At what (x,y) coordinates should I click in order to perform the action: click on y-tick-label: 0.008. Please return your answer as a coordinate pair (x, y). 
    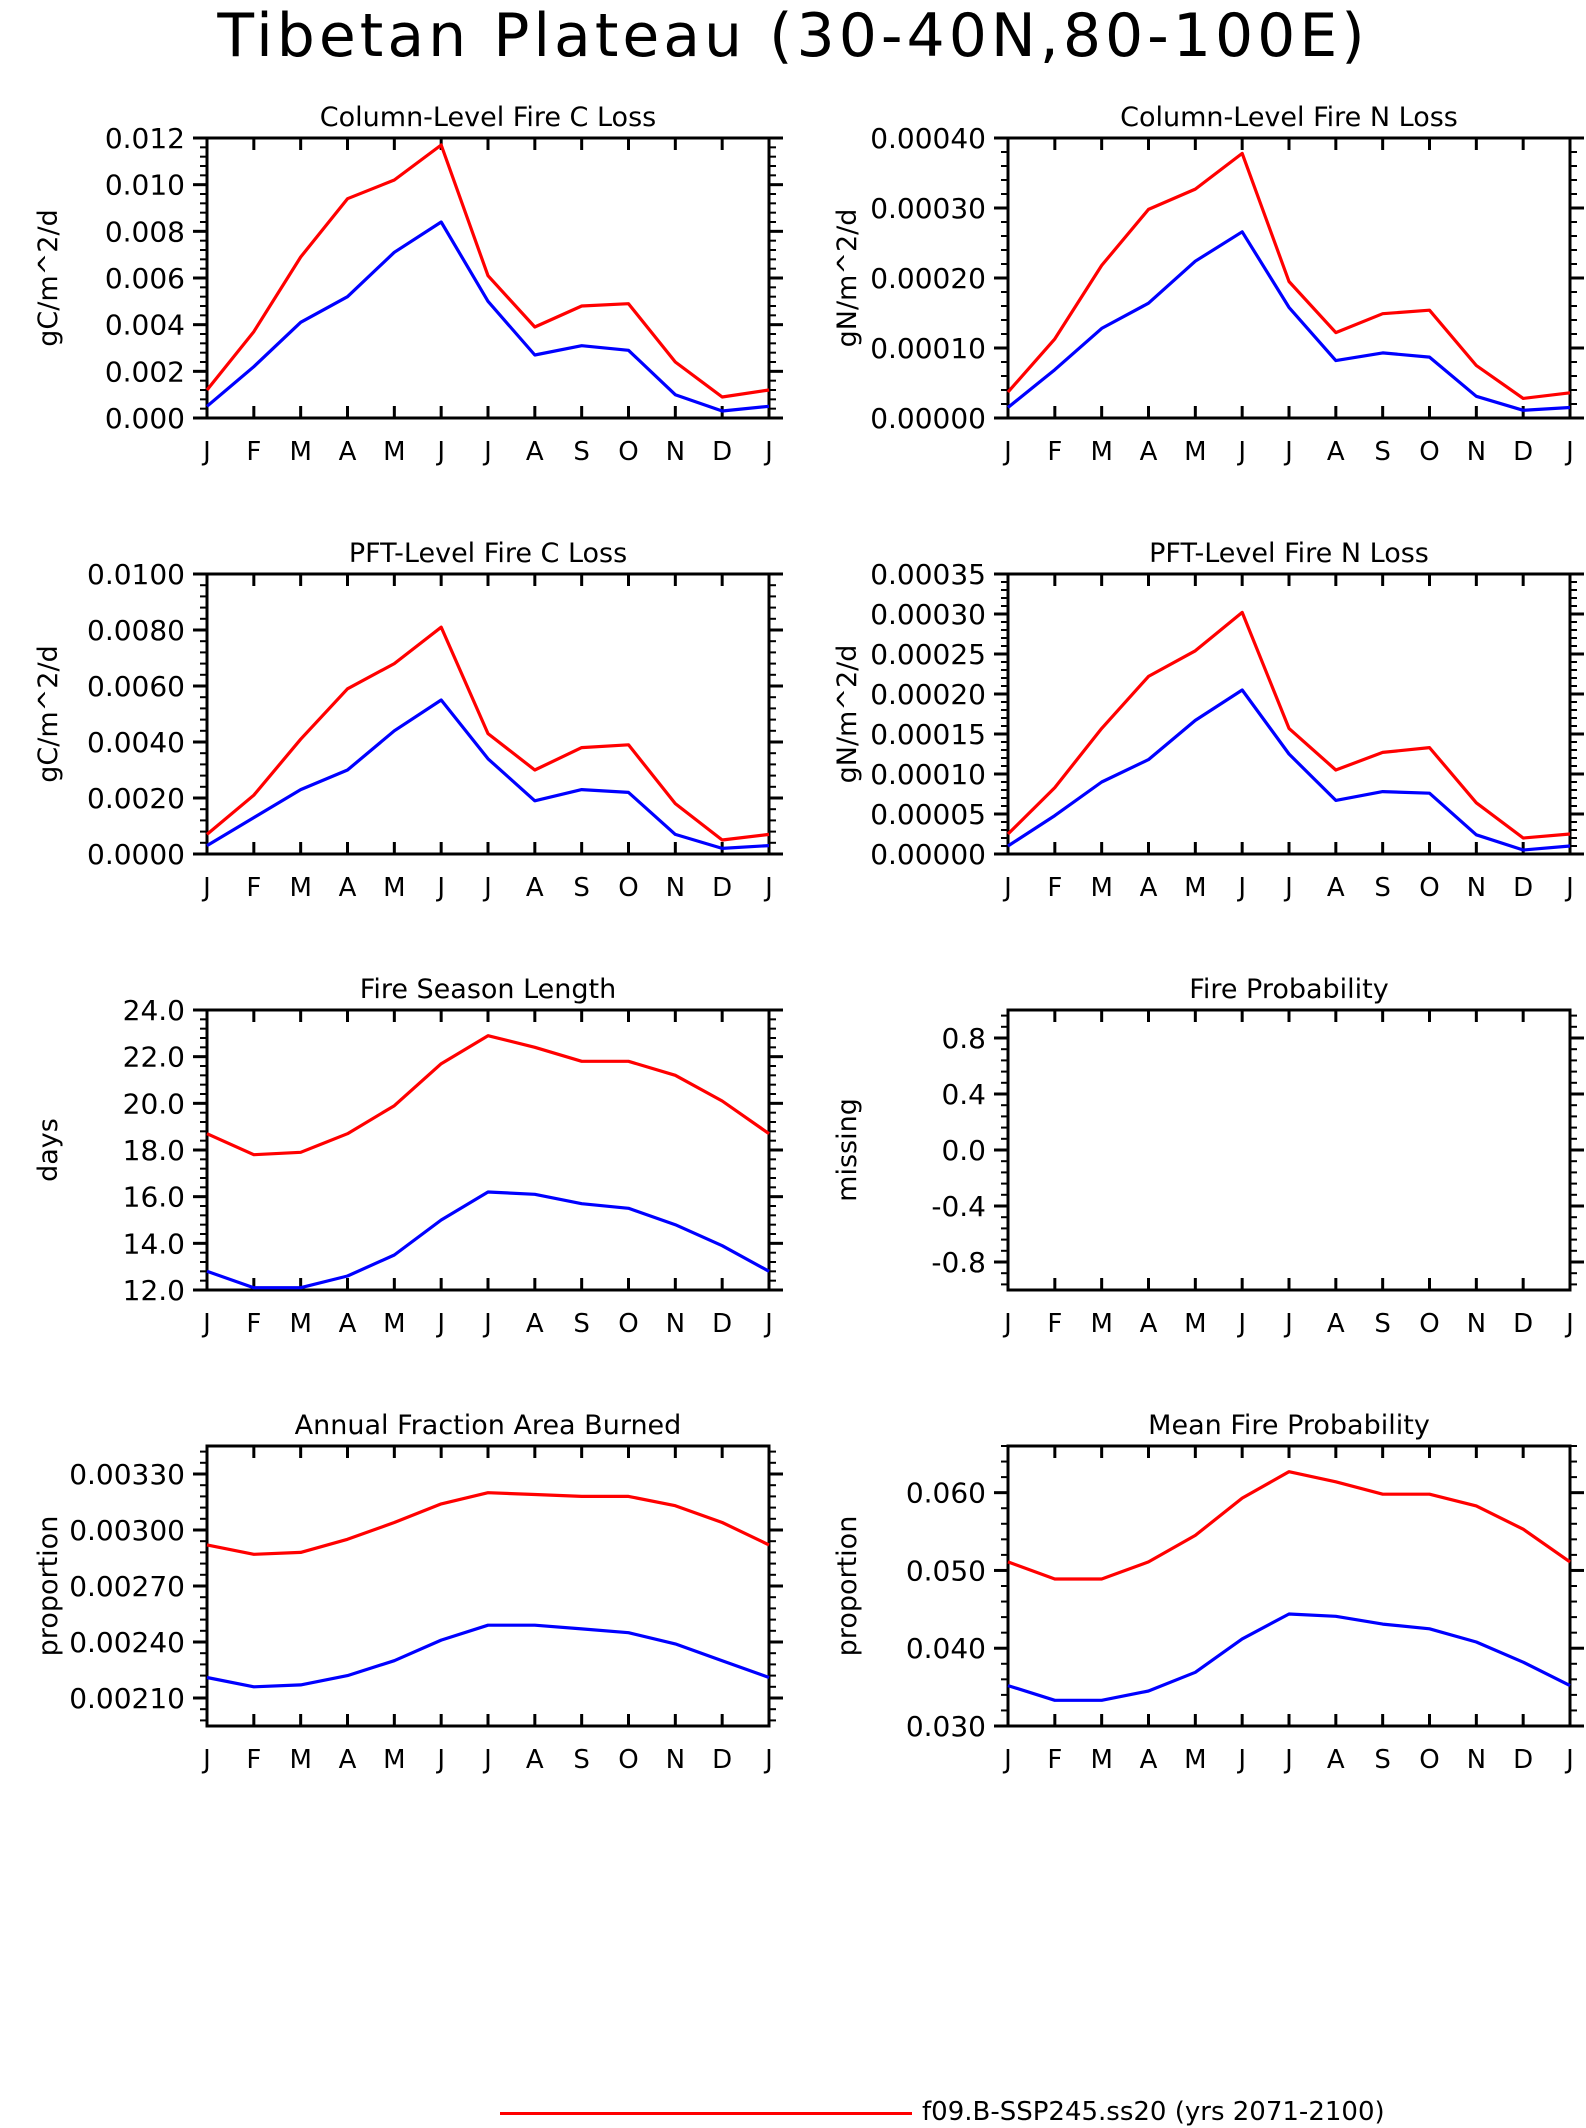
    Looking at the image, I should click on (145, 231).